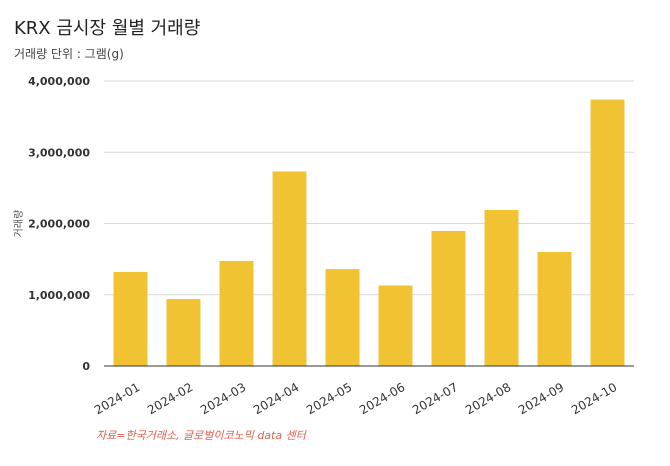 This screenshot has height=466, width=670. What do you see at coordinates (170, 398) in the screenshot?
I see `x-tick-label: 2024-02` at bounding box center [170, 398].